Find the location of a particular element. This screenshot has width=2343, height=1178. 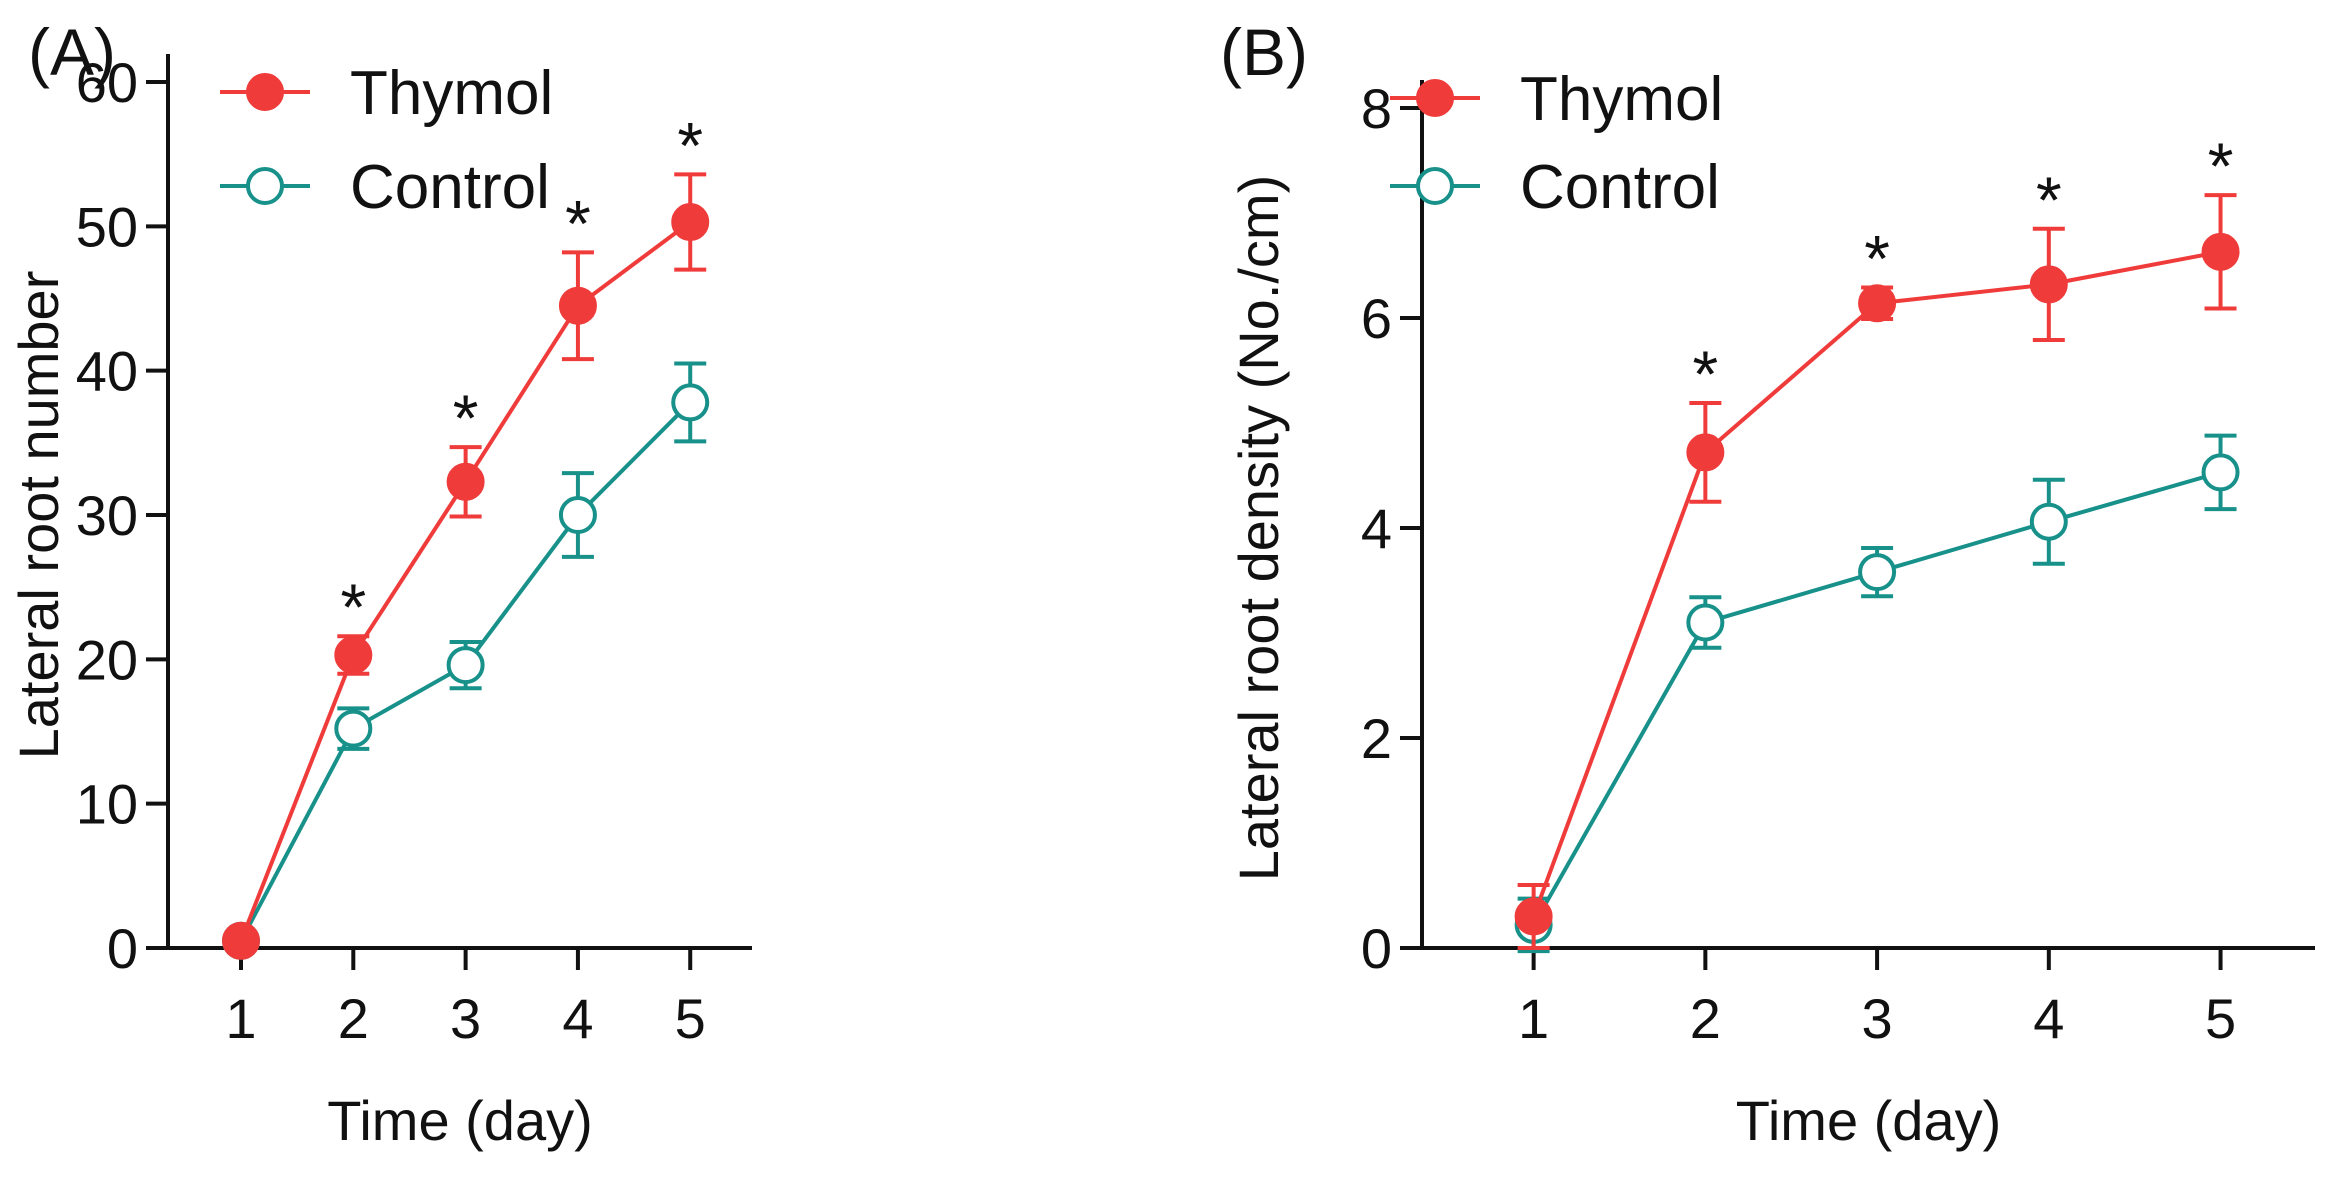

y-tick-label: 8 is located at coordinates (1376, 108).